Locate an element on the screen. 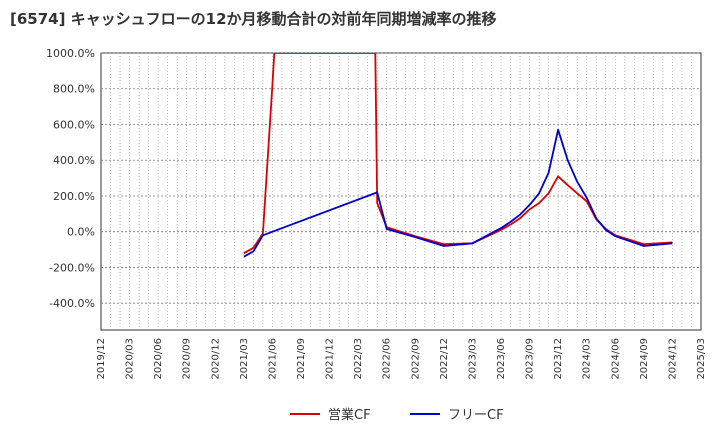 The image size is (720, 440). y-tick-label: 200.0% is located at coordinates (74, 196).